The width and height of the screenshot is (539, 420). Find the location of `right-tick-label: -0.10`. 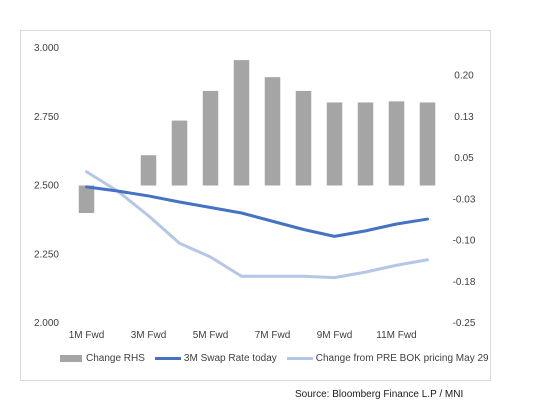

right-tick-label: -0.10 is located at coordinates (464, 241).